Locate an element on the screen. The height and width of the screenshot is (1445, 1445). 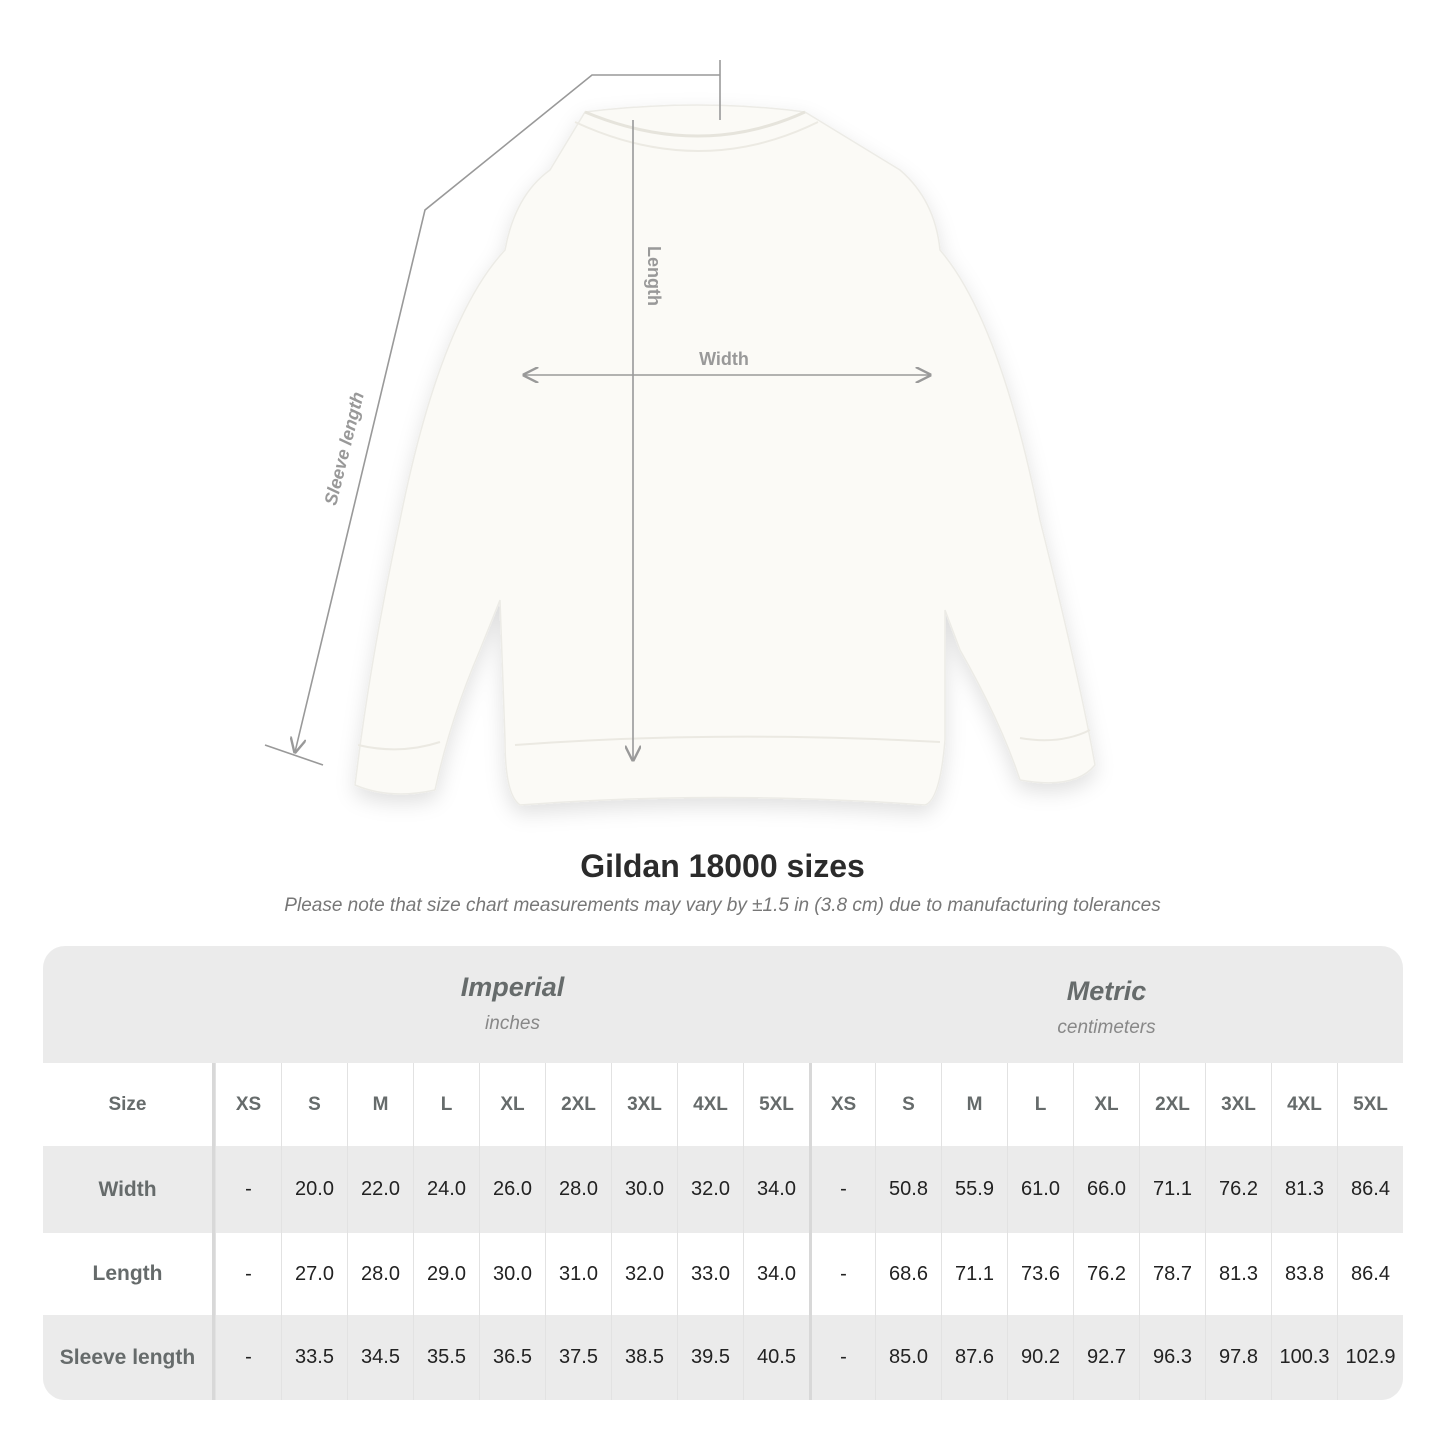
imperial-value: 26.0 is located at coordinates (512, 1189).